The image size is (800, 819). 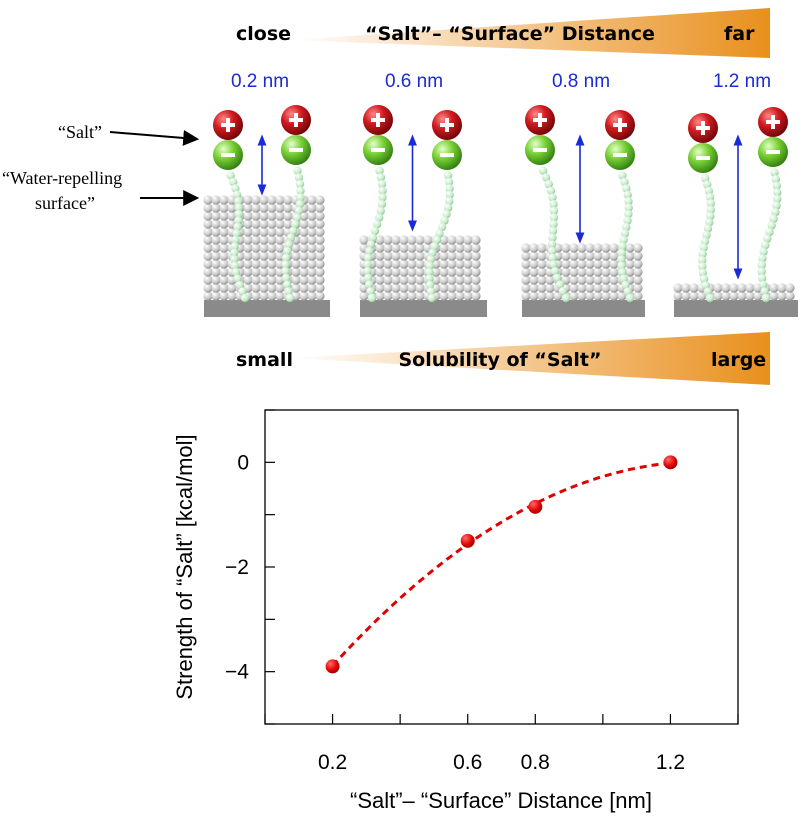 I want to click on data-points, so click(x=501, y=564).